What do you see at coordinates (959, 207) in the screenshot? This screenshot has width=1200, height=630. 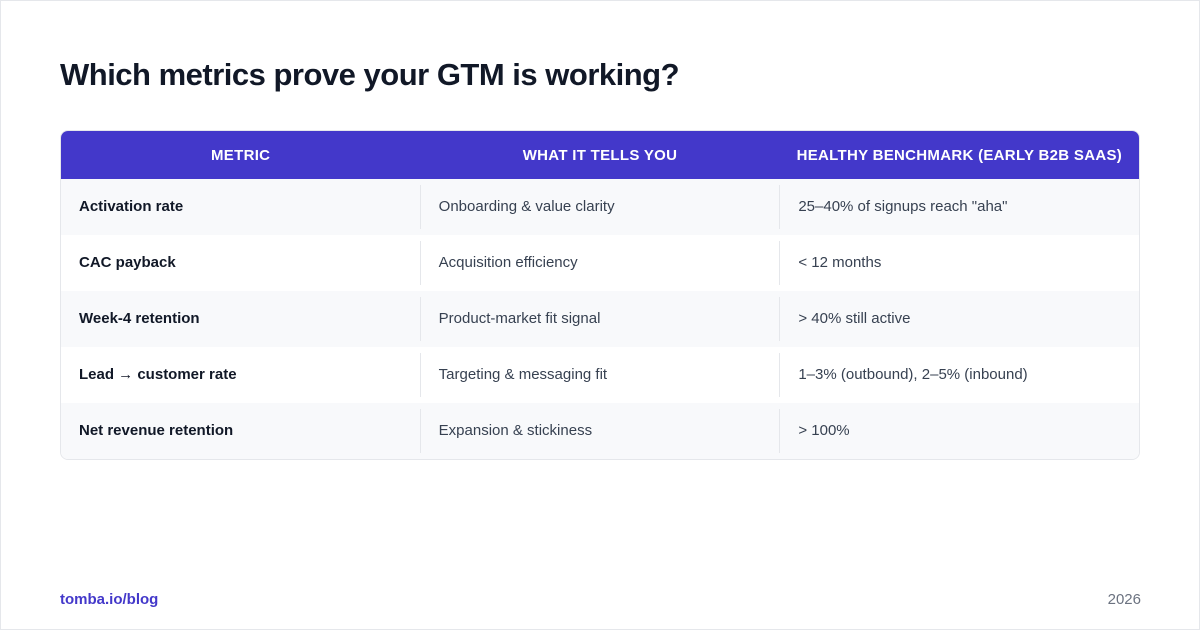 I see `table-cell: 25–40% of signups reach "aha"` at bounding box center [959, 207].